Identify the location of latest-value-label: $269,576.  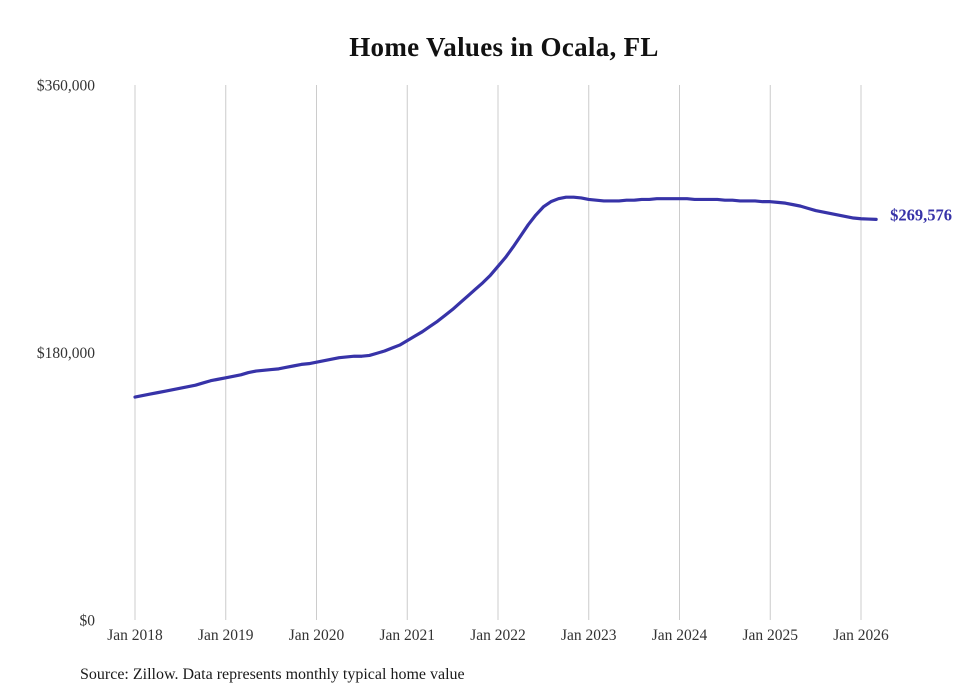
(921, 214).